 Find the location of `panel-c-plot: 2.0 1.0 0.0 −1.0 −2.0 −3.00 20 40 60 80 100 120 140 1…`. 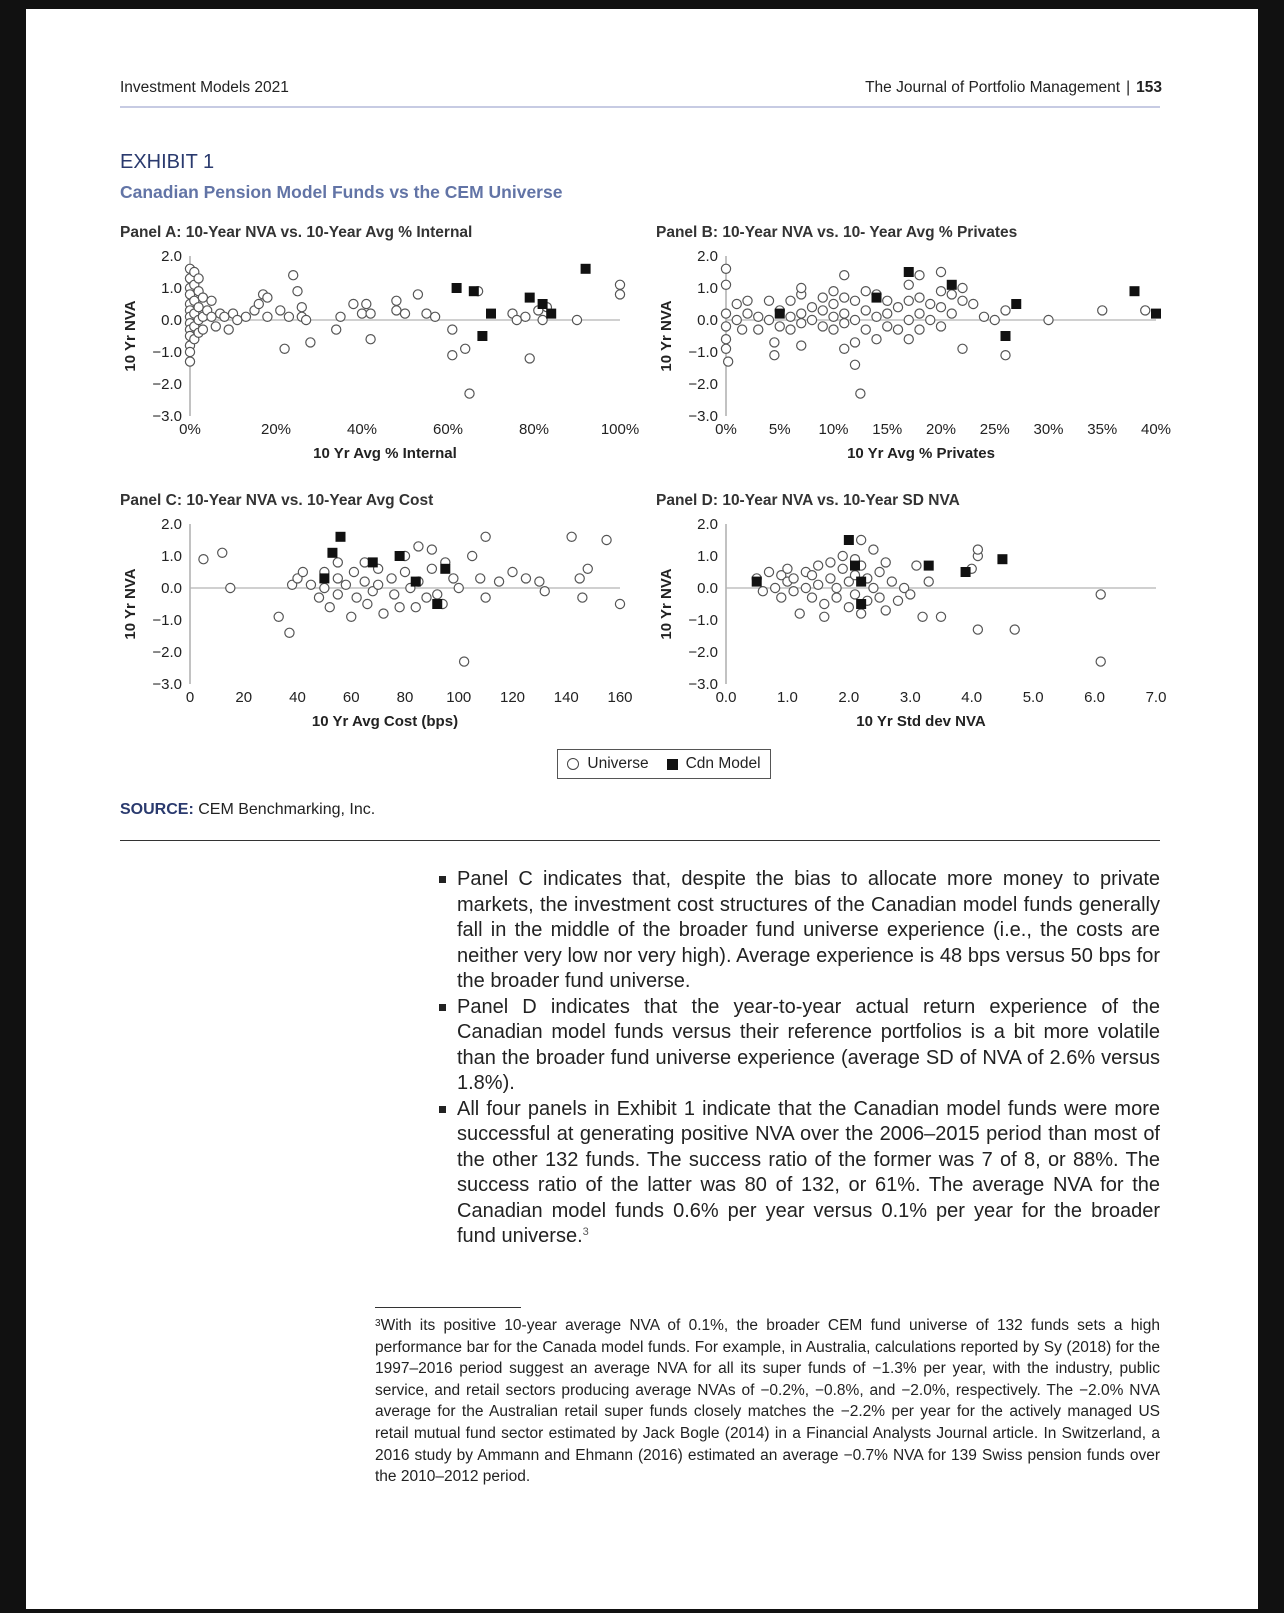

panel-c-plot: 2.0 1.0 0.0 −1.0 −2.0 −3.00 20 40 60 80 100 120 140 1… is located at coordinates (377, 623).